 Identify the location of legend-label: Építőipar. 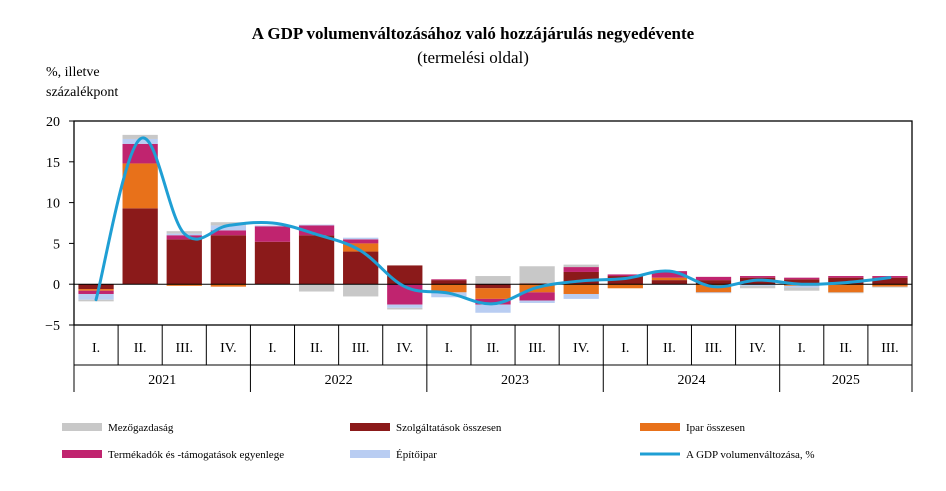
(416, 455).